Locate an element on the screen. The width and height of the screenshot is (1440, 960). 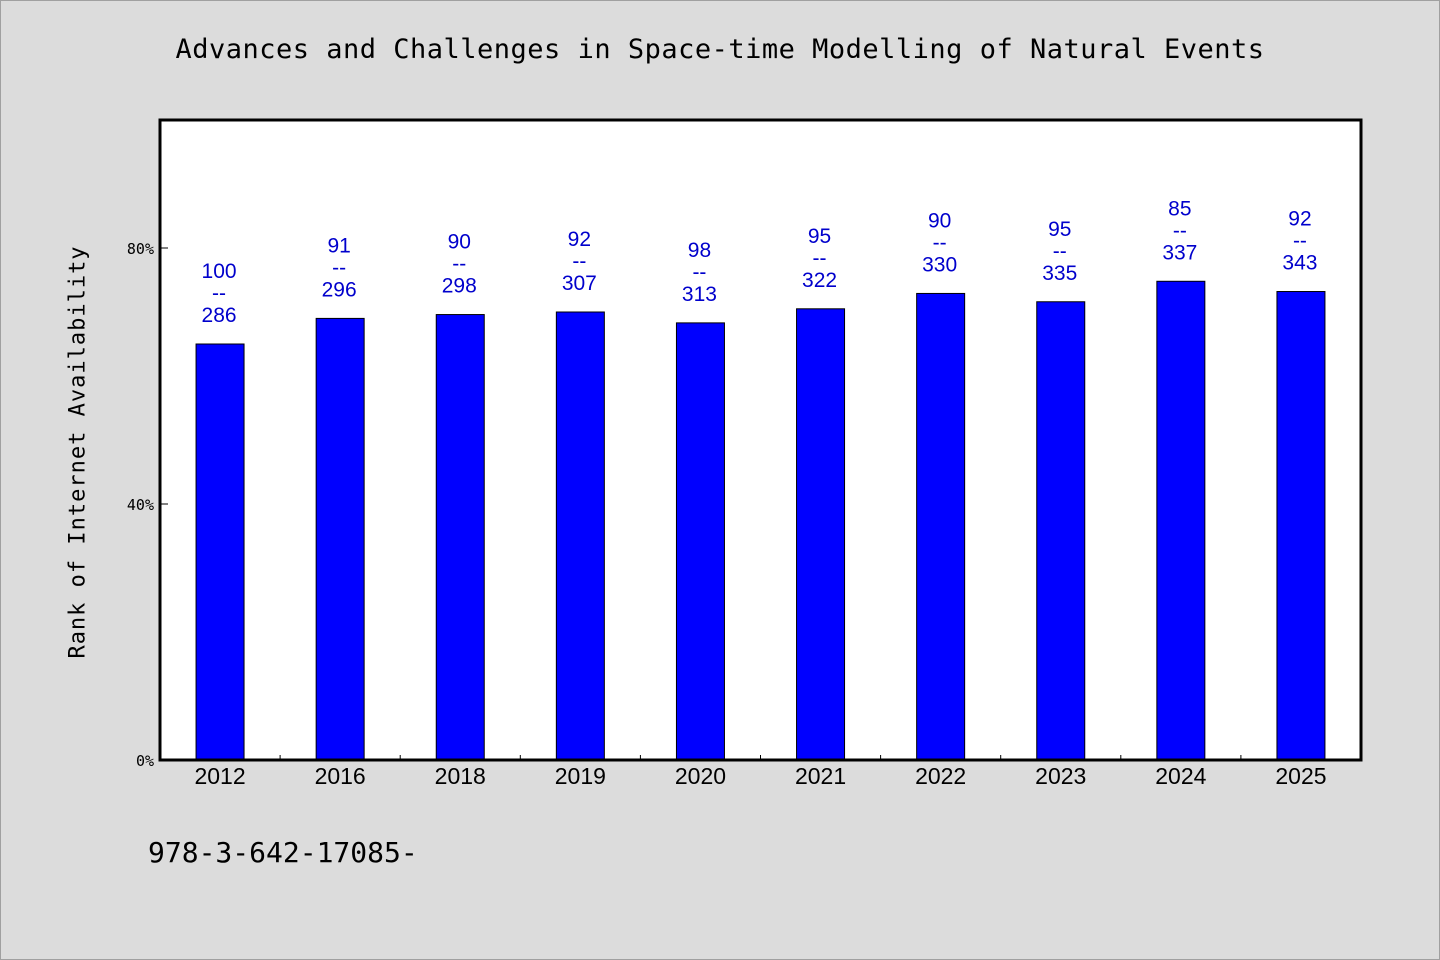
x-tick-label: 2018 is located at coordinates (460, 776).